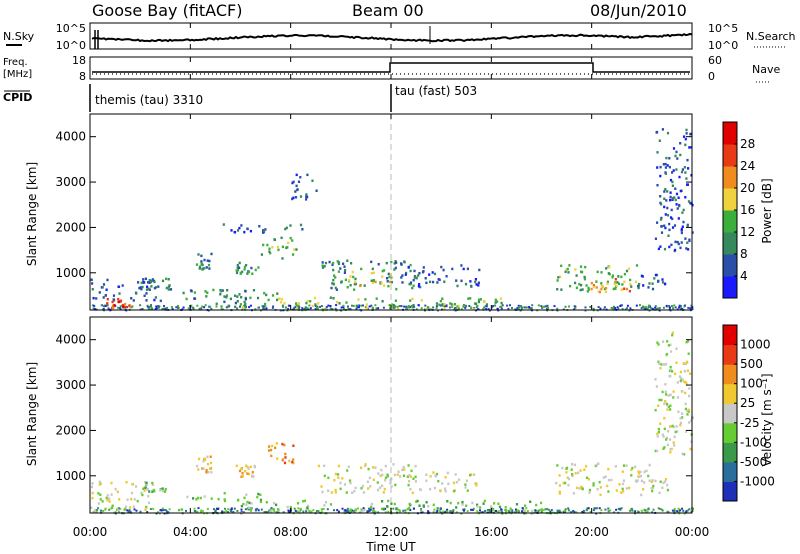  What do you see at coordinates (747, 144) in the screenshot?
I see `colorbar-tick-label: 28` at bounding box center [747, 144].